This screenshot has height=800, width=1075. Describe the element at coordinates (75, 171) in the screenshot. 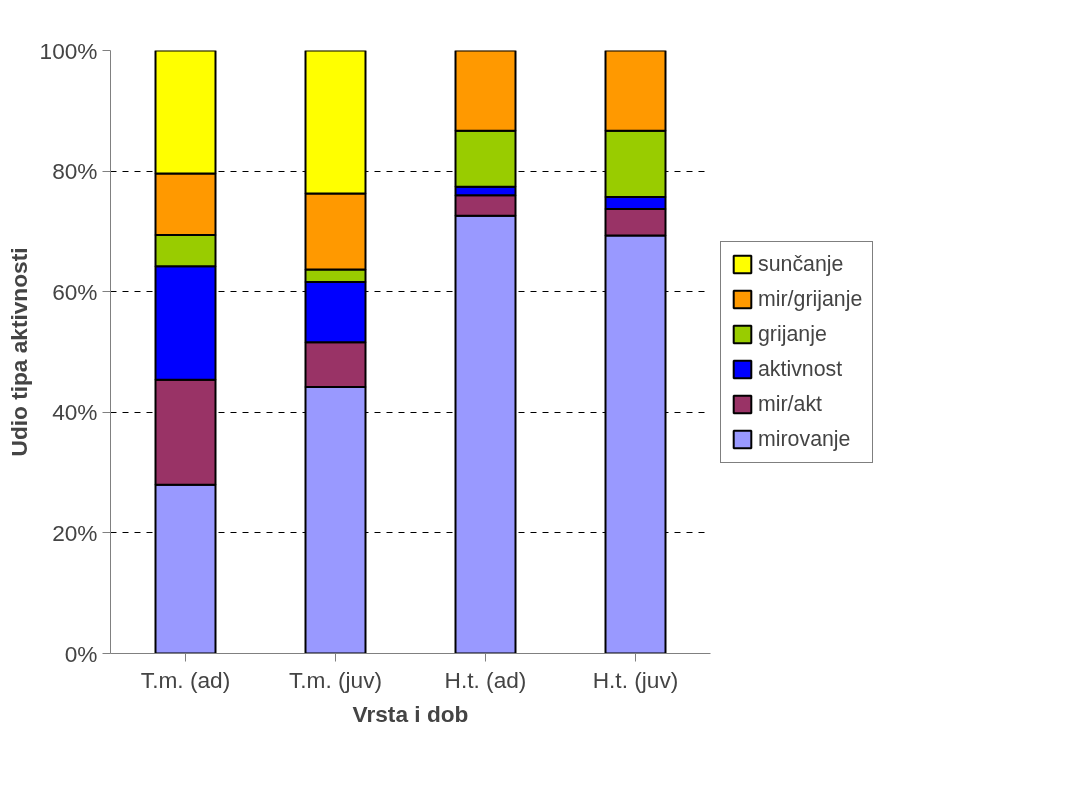

I see `y-tick-label: 80%` at that location.